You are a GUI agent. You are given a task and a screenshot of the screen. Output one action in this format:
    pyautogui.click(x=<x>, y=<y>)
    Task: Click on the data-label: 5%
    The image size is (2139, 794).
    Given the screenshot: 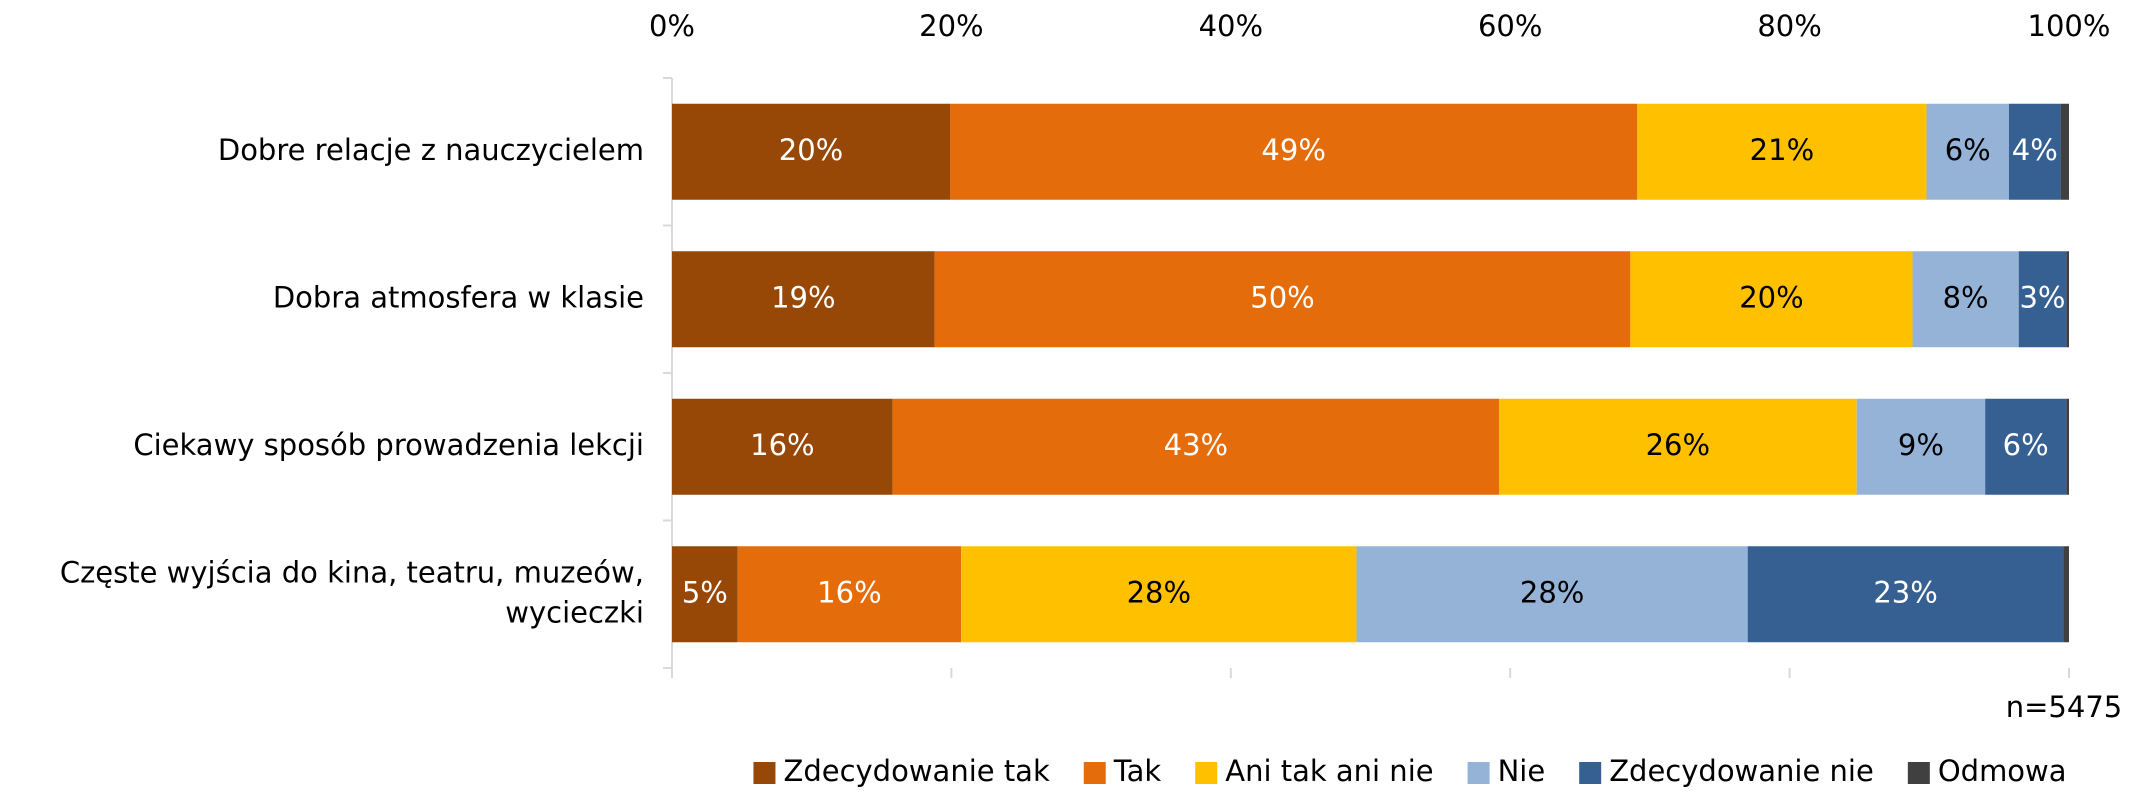 What is the action you would take?
    pyautogui.click(x=705, y=592)
    